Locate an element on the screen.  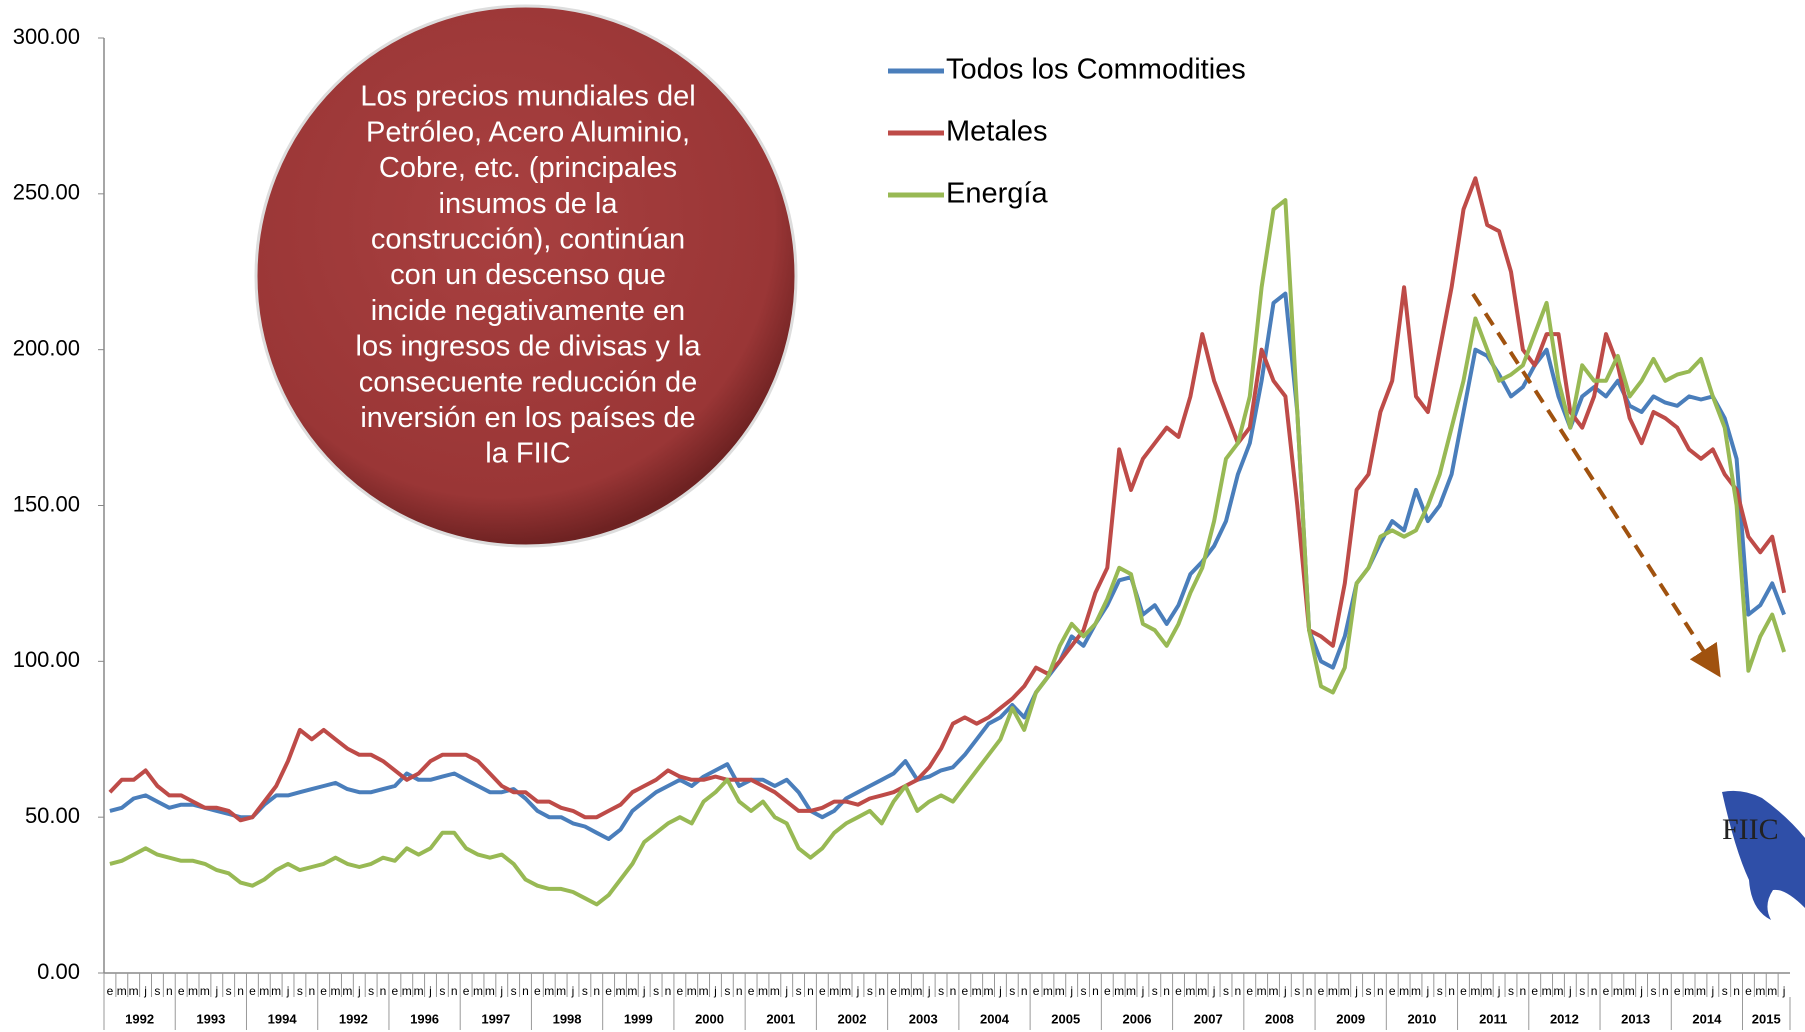
year-label: 1992 is located at coordinates (353, 1018).